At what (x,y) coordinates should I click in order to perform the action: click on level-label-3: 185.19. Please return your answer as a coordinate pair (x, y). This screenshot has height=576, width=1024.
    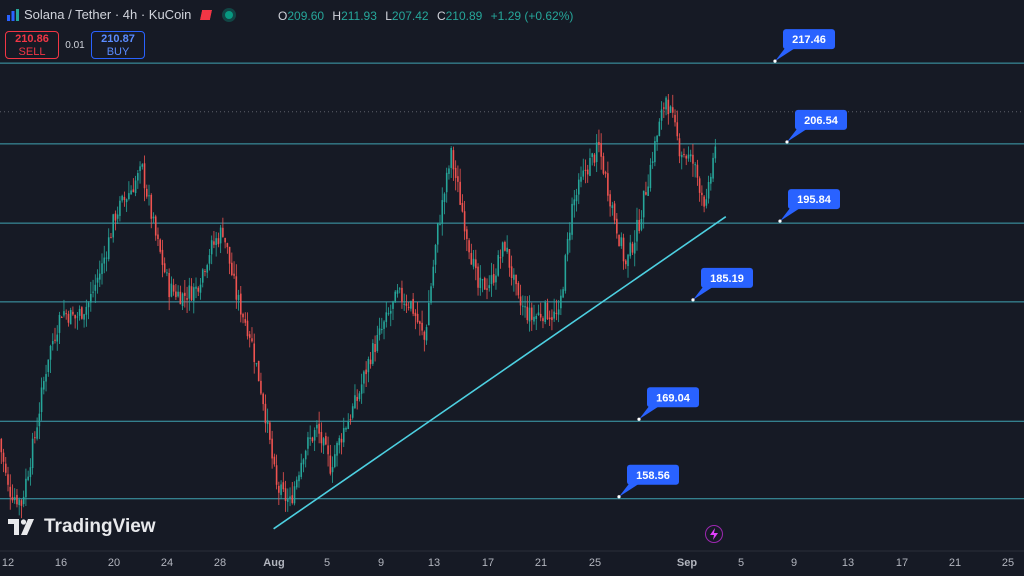
    Looking at the image, I should click on (722, 284).